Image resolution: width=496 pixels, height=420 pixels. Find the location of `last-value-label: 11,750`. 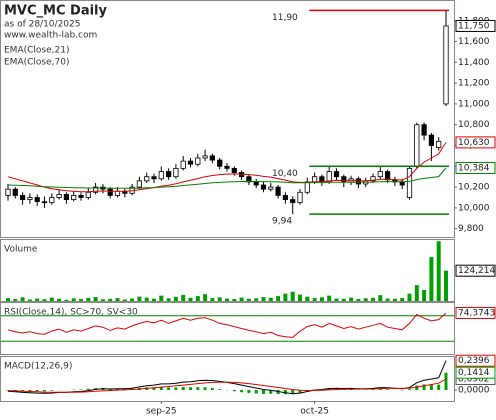

last-value-label: 11,750 is located at coordinates (474, 26).